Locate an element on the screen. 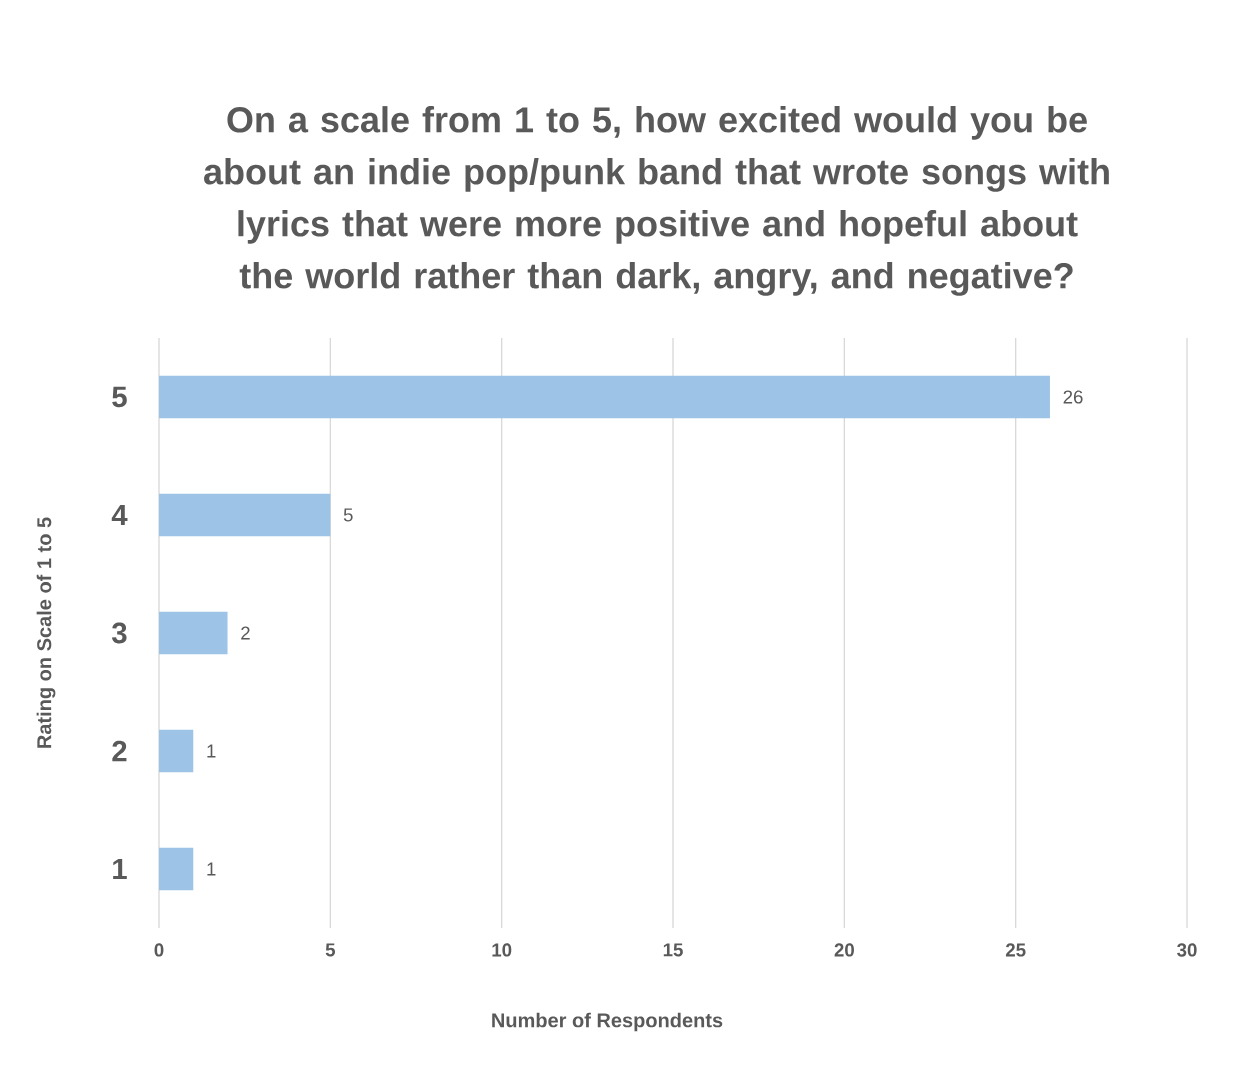 The height and width of the screenshot is (1078, 1255). y-axis-title: Rating on Scale of 1 to 5 is located at coordinates (46, 632).